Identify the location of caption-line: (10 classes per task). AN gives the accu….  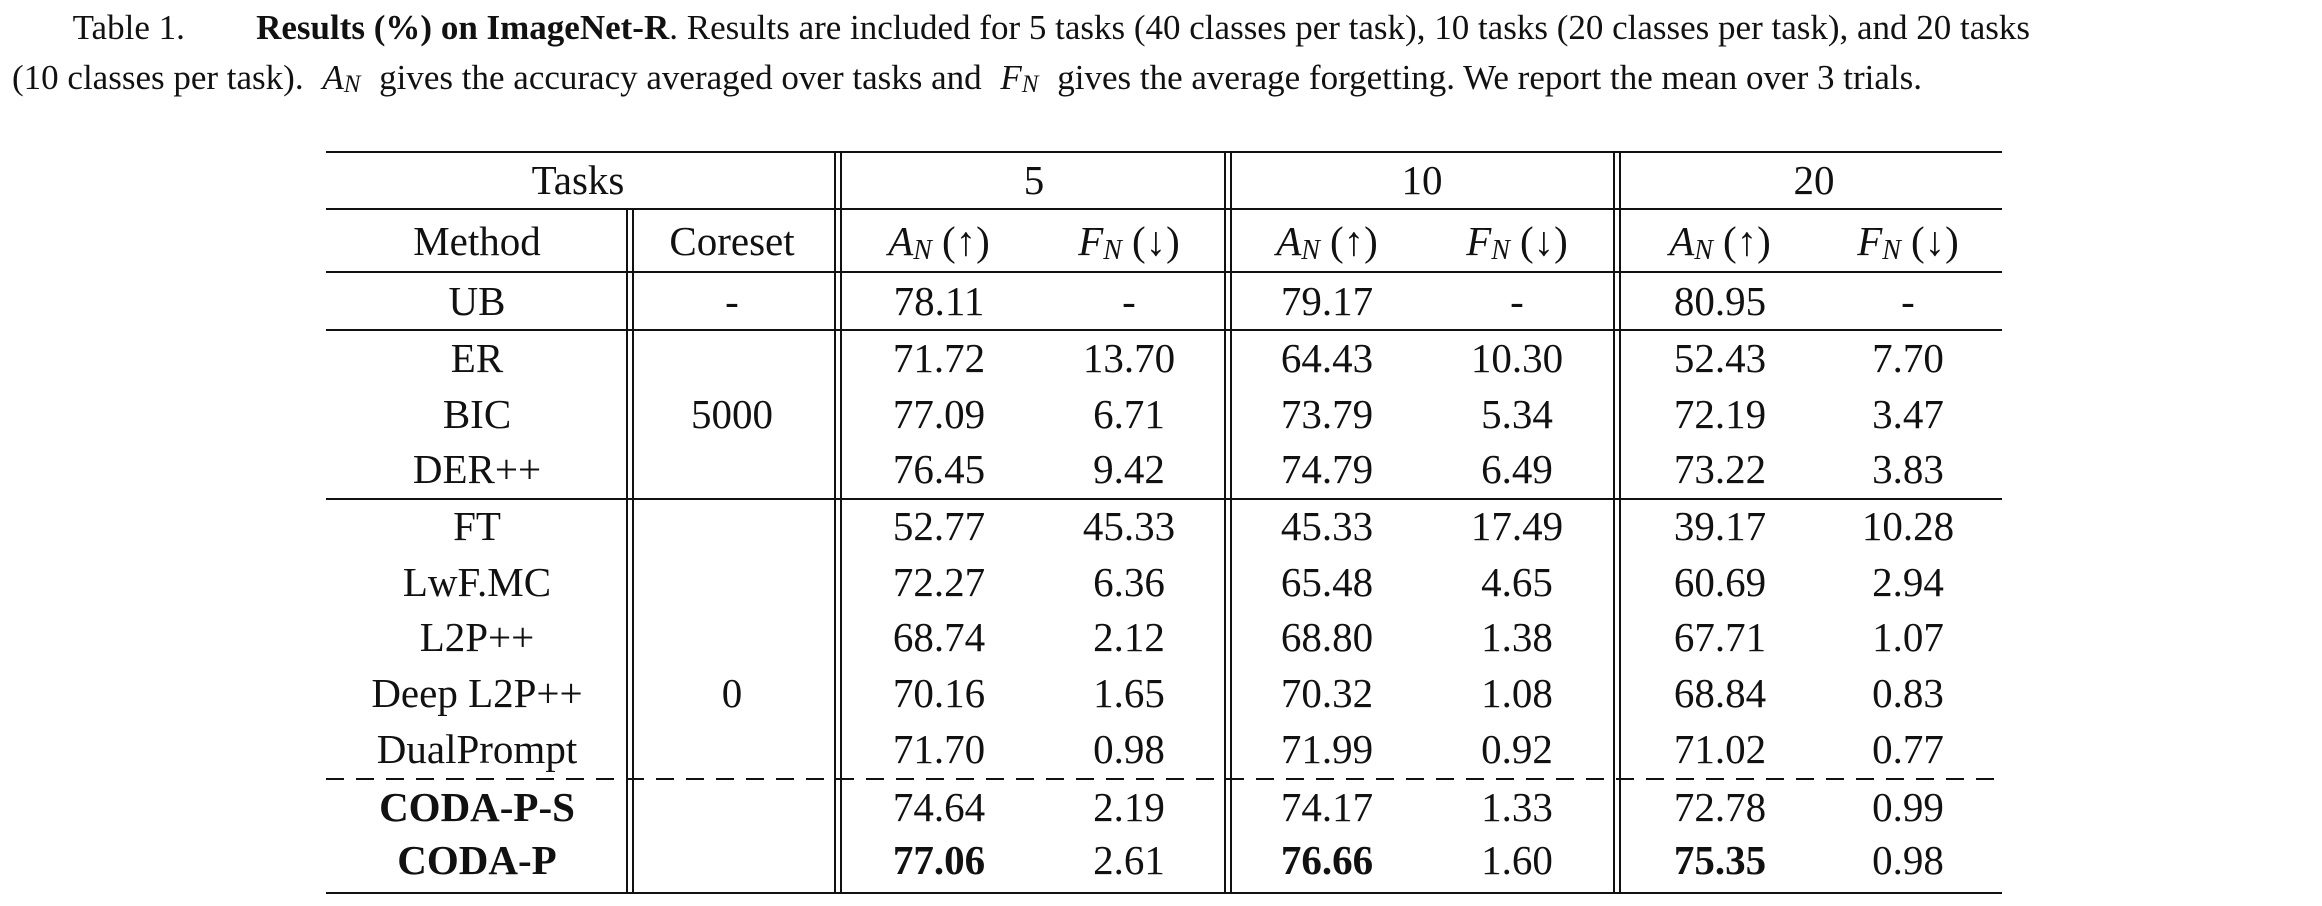
(967, 81).